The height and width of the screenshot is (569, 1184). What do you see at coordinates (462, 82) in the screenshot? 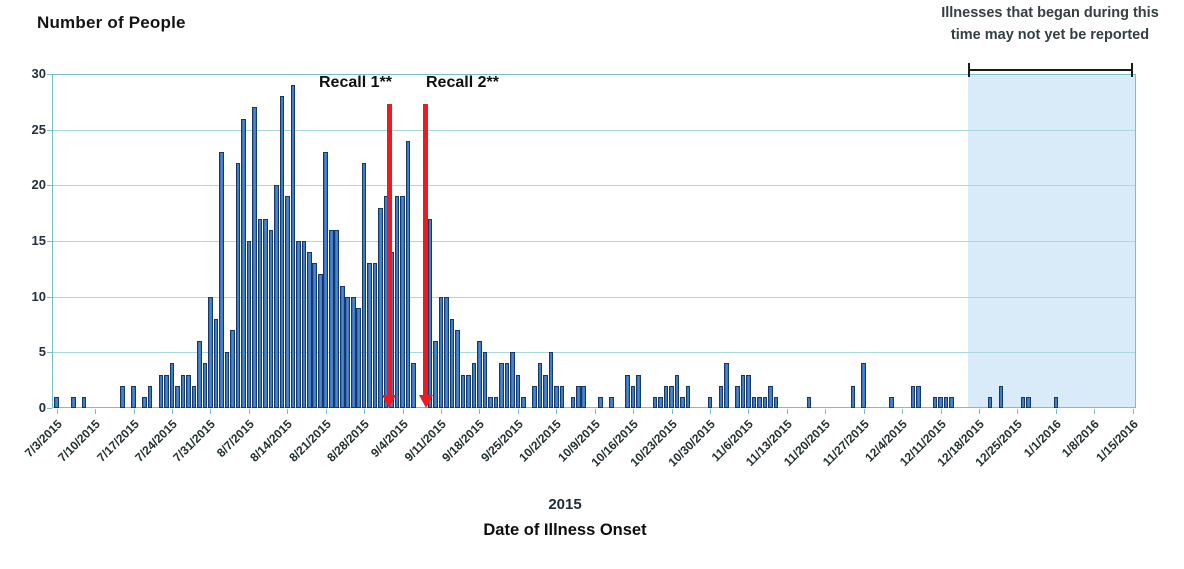
I see `recall-2-label: Recall 2**` at bounding box center [462, 82].